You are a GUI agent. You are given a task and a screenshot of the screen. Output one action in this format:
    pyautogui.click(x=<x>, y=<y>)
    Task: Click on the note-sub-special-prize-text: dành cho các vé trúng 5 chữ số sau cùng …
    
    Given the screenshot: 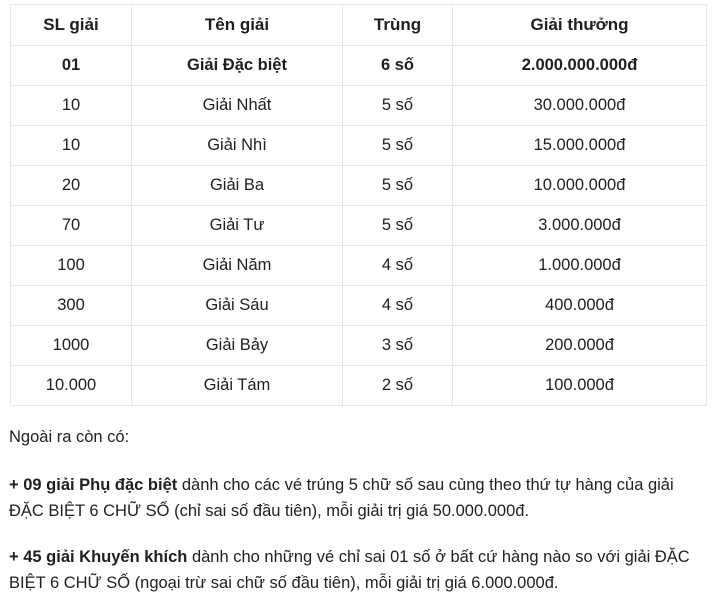 What is the action you would take?
    pyautogui.click(x=341, y=498)
    